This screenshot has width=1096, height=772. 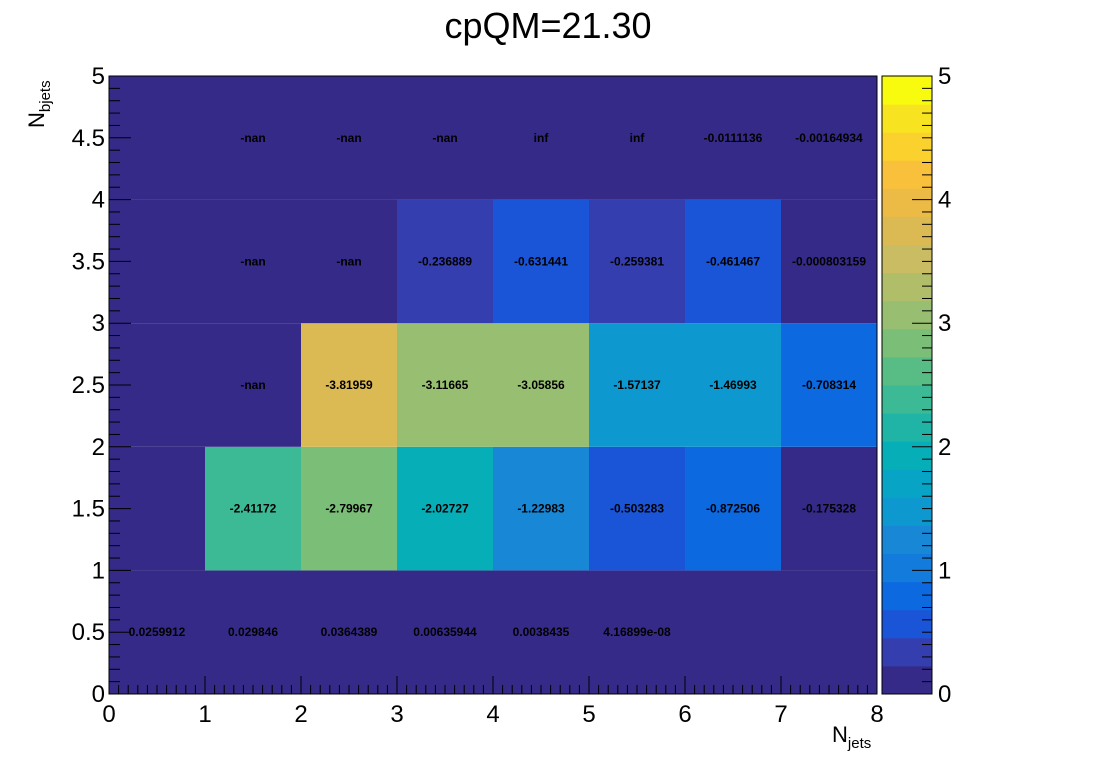 I want to click on cell-value-label: -0.0111136, so click(x=733, y=138).